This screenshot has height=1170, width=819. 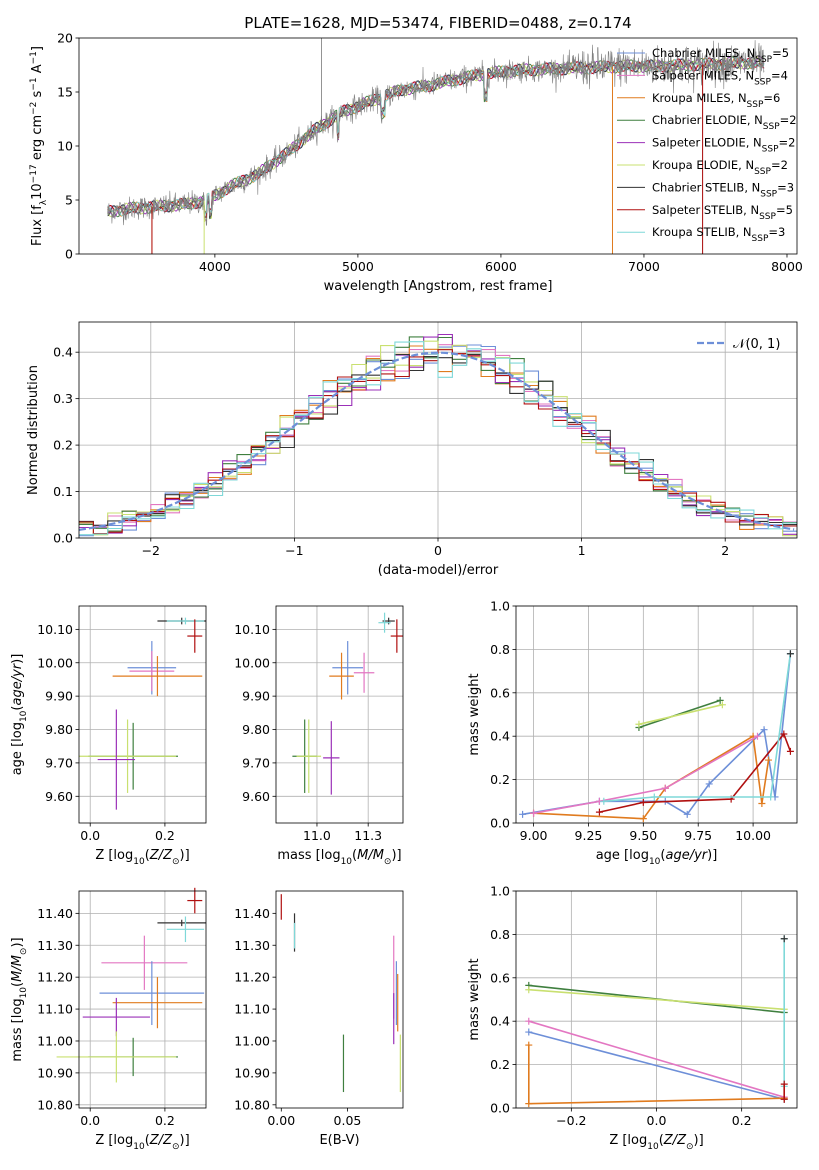 I want to click on residual-histogram, so click(x=438, y=438).